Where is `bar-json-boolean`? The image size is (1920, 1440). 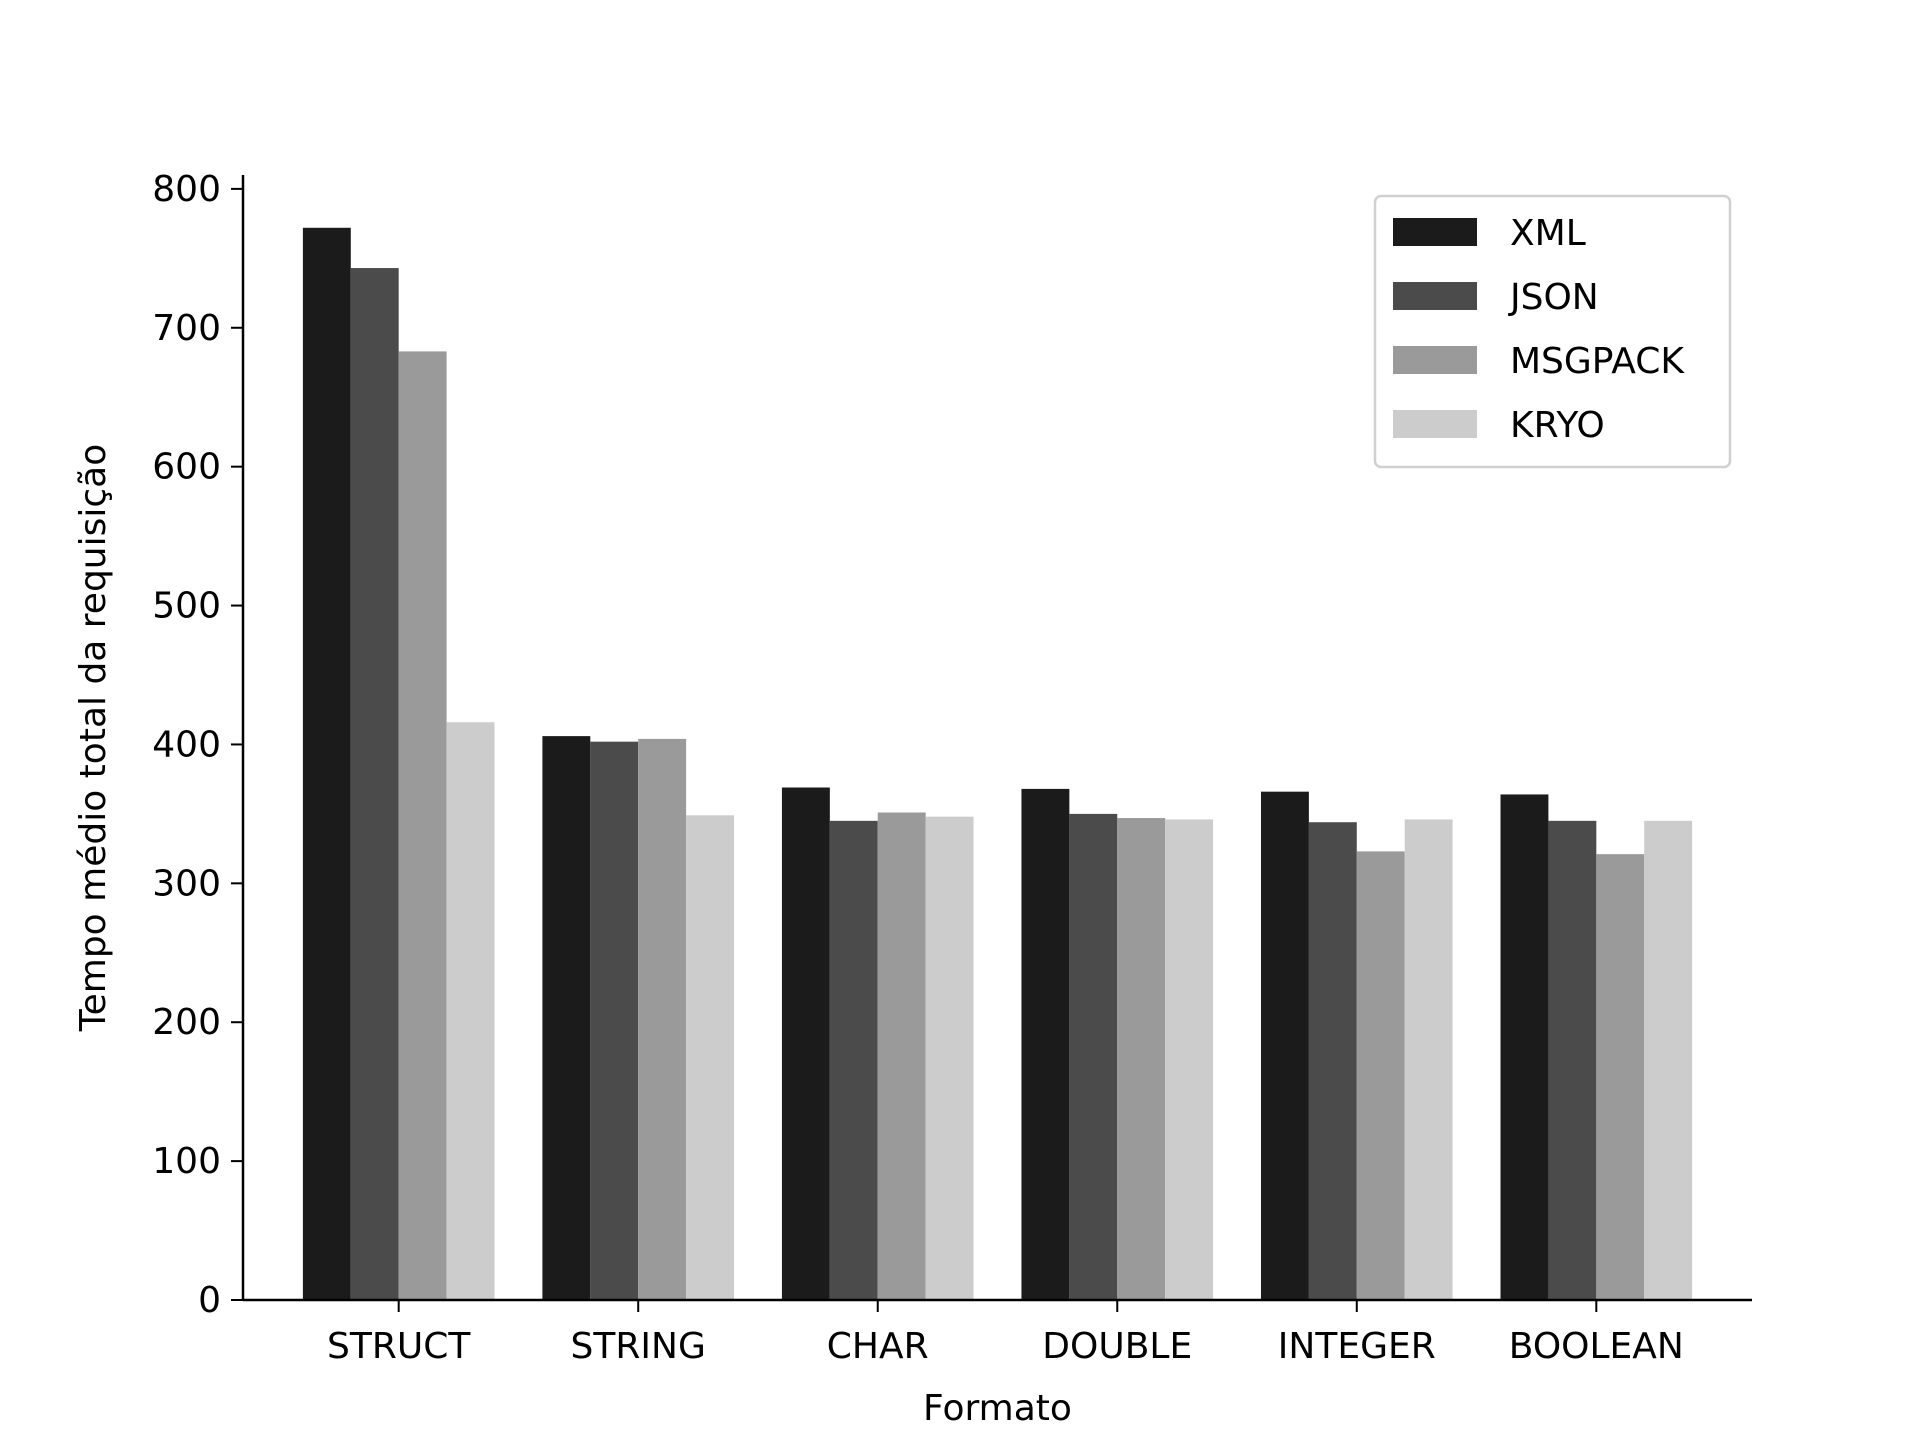 bar-json-boolean is located at coordinates (1572, 1060).